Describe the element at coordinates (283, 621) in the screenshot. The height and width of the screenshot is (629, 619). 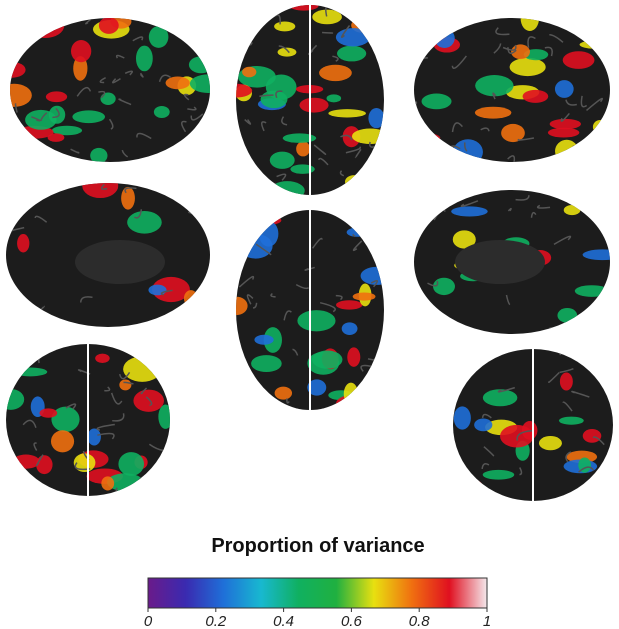
I see `tick-label: 0.4` at that location.